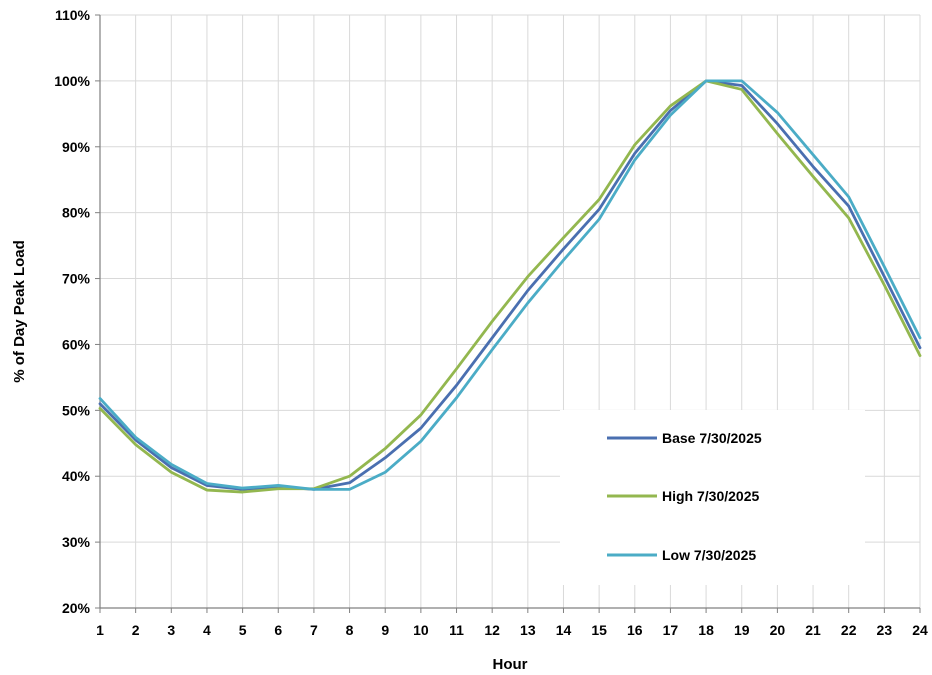 The width and height of the screenshot is (932, 675). What do you see at coordinates (456, 630) in the screenshot?
I see `x-tick-label: 11` at bounding box center [456, 630].